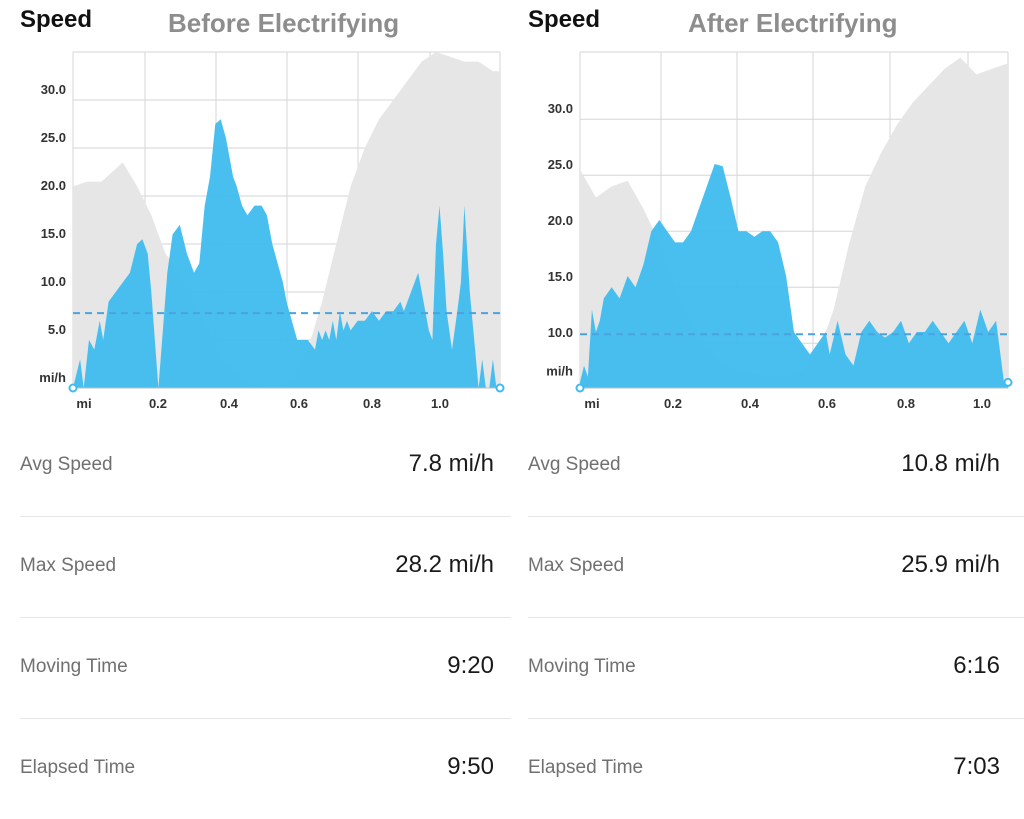 This screenshot has height=819, width=1024. Describe the element at coordinates (266, 567) in the screenshot. I see `max-speed-row: Max Speed 28.2 mi/h` at that location.